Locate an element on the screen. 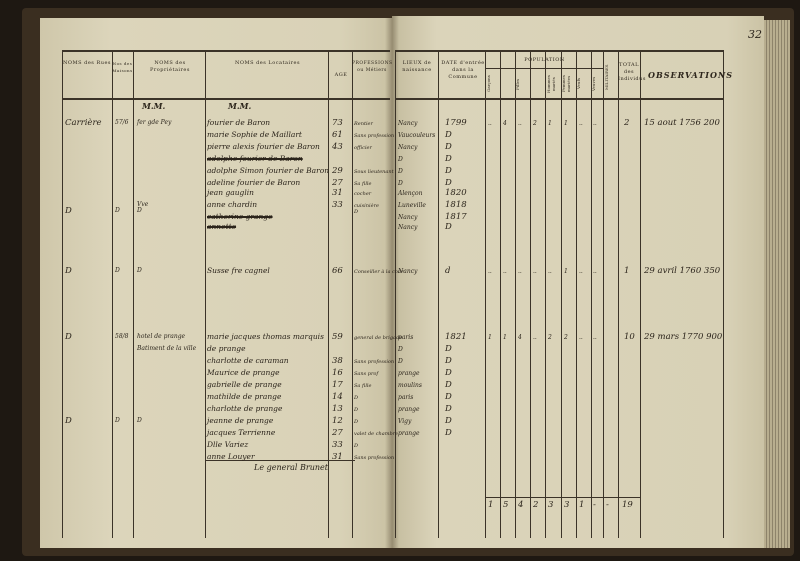 The width and height of the screenshot is (800, 561). tenant-name: jacques Terrienne is located at coordinates (241, 432).